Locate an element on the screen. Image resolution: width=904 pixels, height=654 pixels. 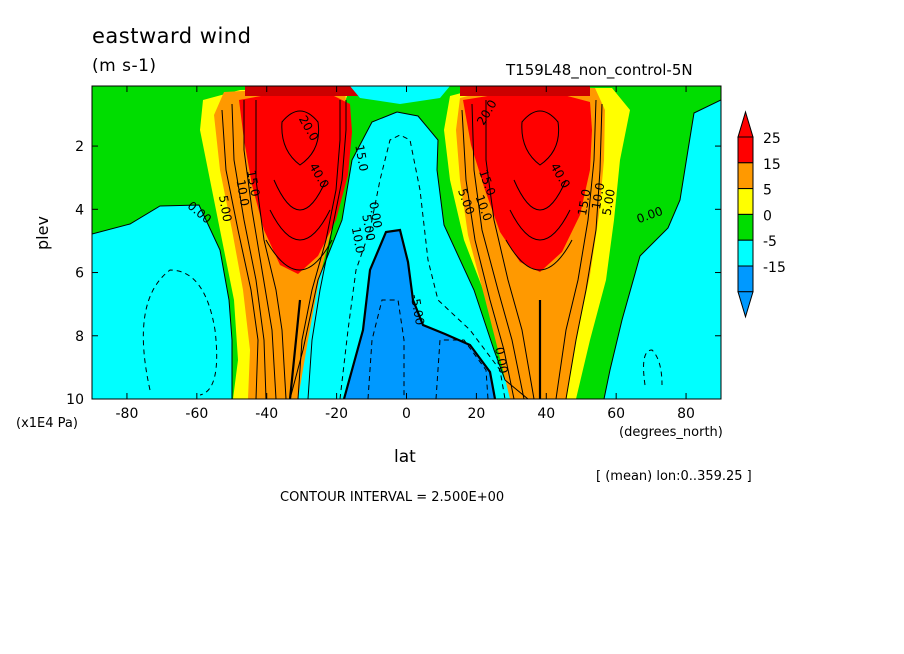
contour-n2 is located at coordinates (498, 251).